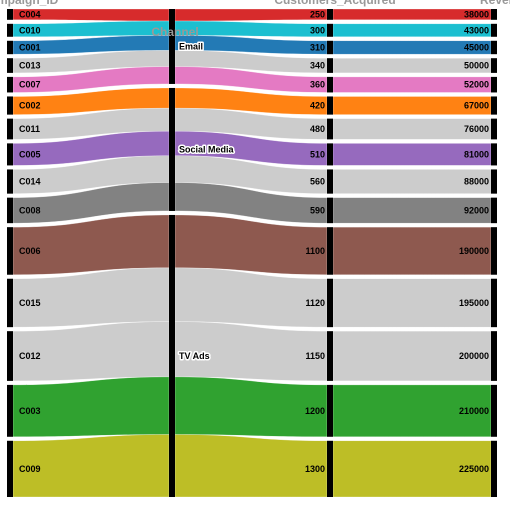 The image size is (510, 508). Describe the element at coordinates (315, 411) in the screenshot. I see `label-customers-1200: 1200` at that location.